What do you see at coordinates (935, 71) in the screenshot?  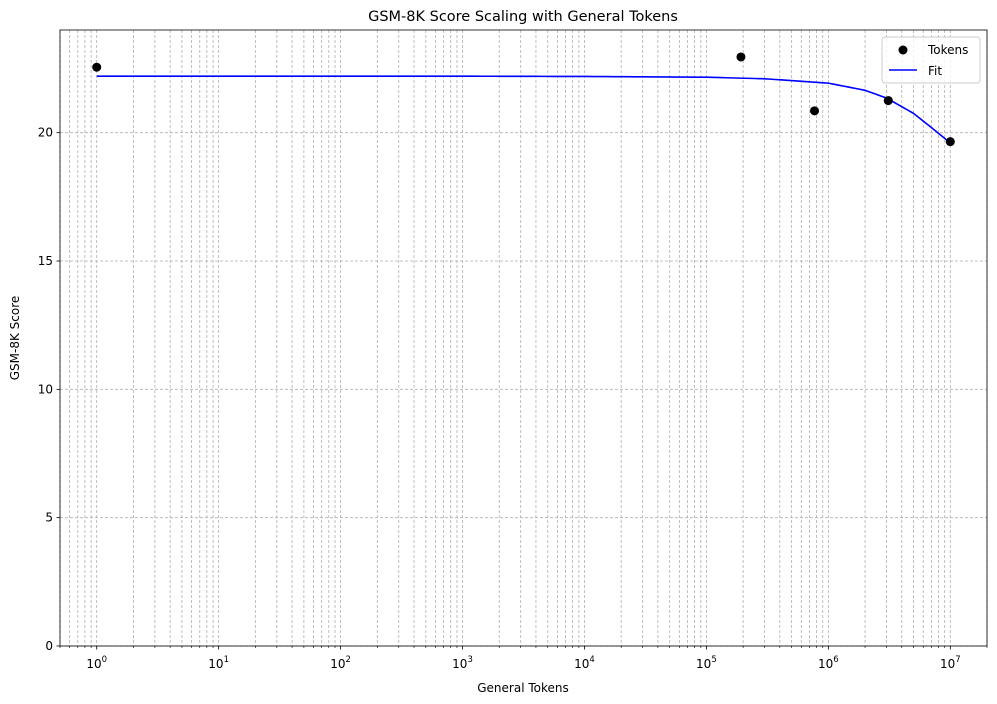 I see `legend-label-fit: Fit` at bounding box center [935, 71].